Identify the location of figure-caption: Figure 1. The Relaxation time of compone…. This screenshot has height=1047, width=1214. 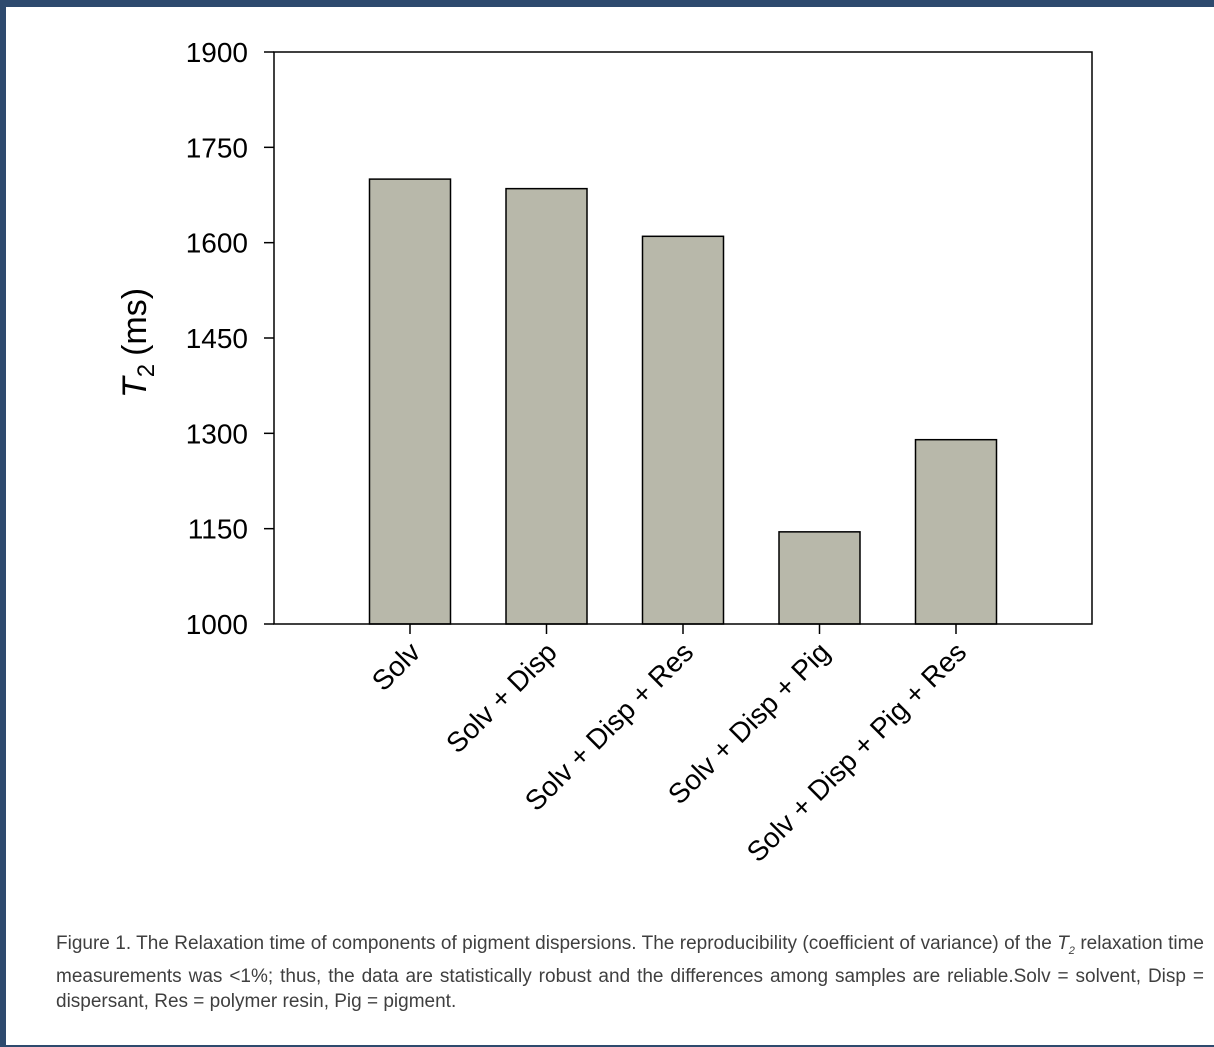
(630, 972).